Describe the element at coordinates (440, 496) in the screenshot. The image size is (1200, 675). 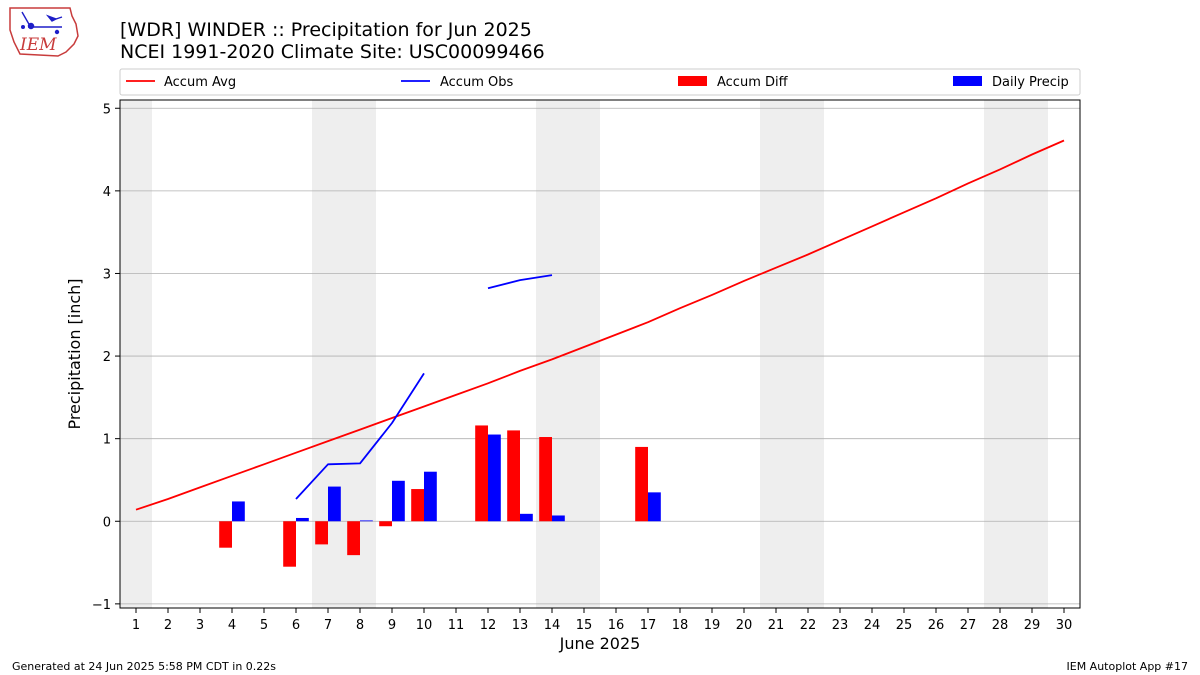
I see `bars` at that location.